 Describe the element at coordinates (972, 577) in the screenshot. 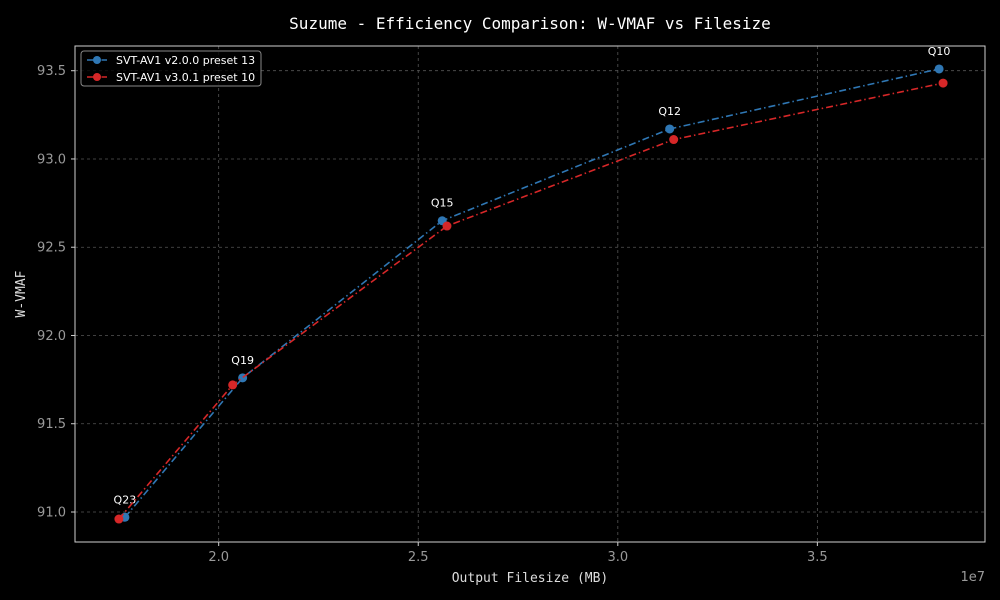

I see `x-axis-offset-label: 1e7` at that location.